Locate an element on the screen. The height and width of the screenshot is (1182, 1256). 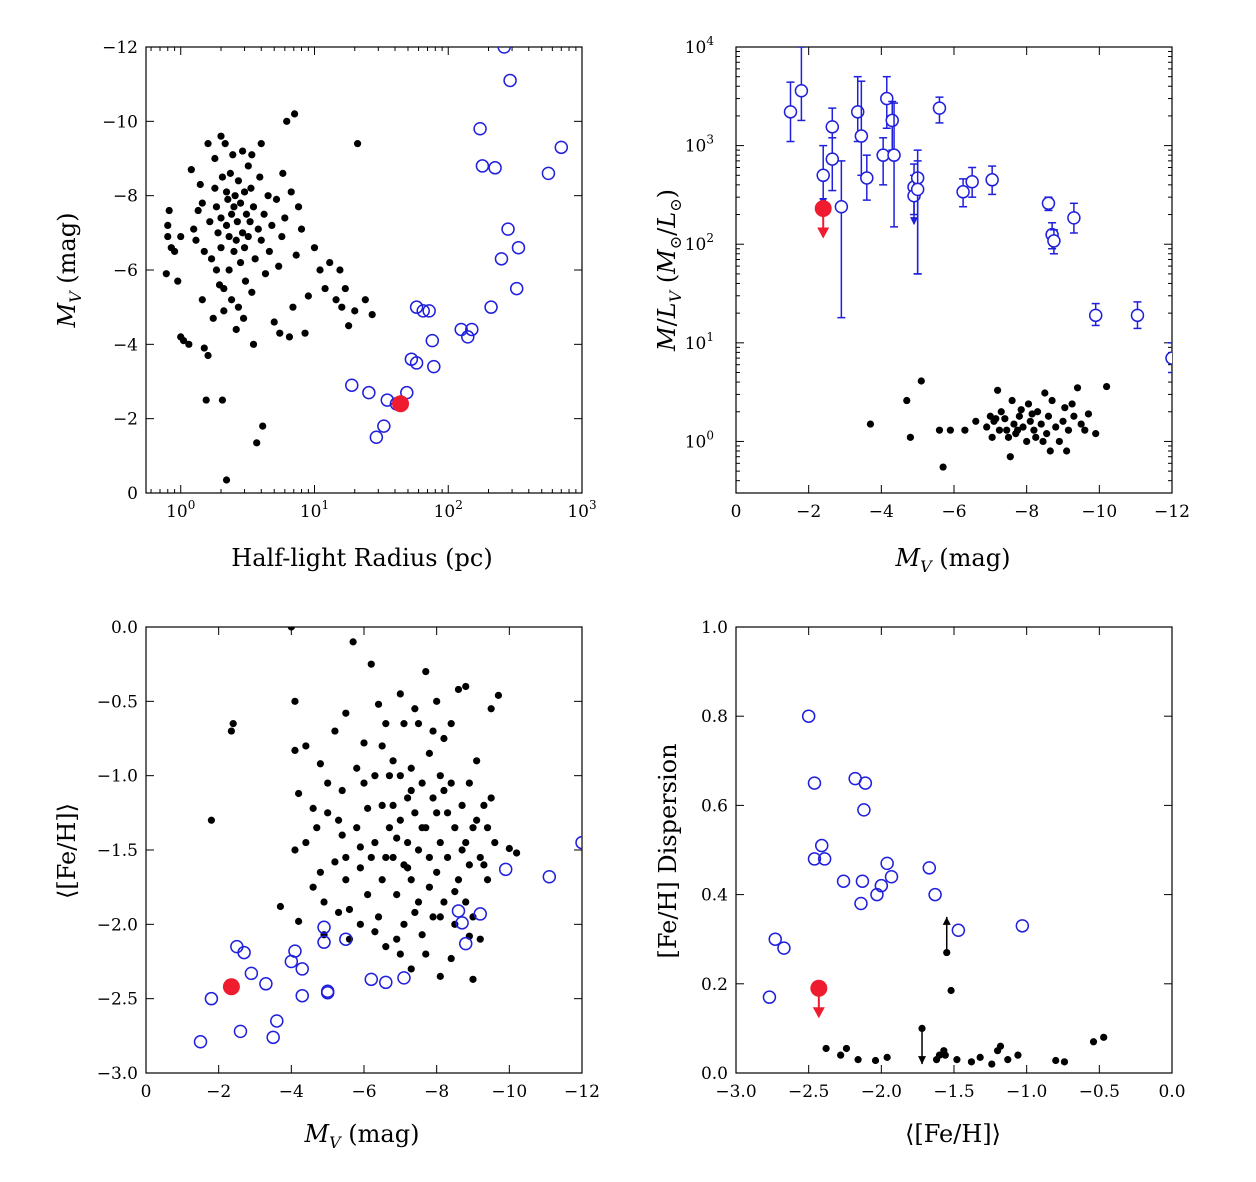
panel-4-xlabel: ⟨[Fe/H]⟩ is located at coordinates (953, 1134).